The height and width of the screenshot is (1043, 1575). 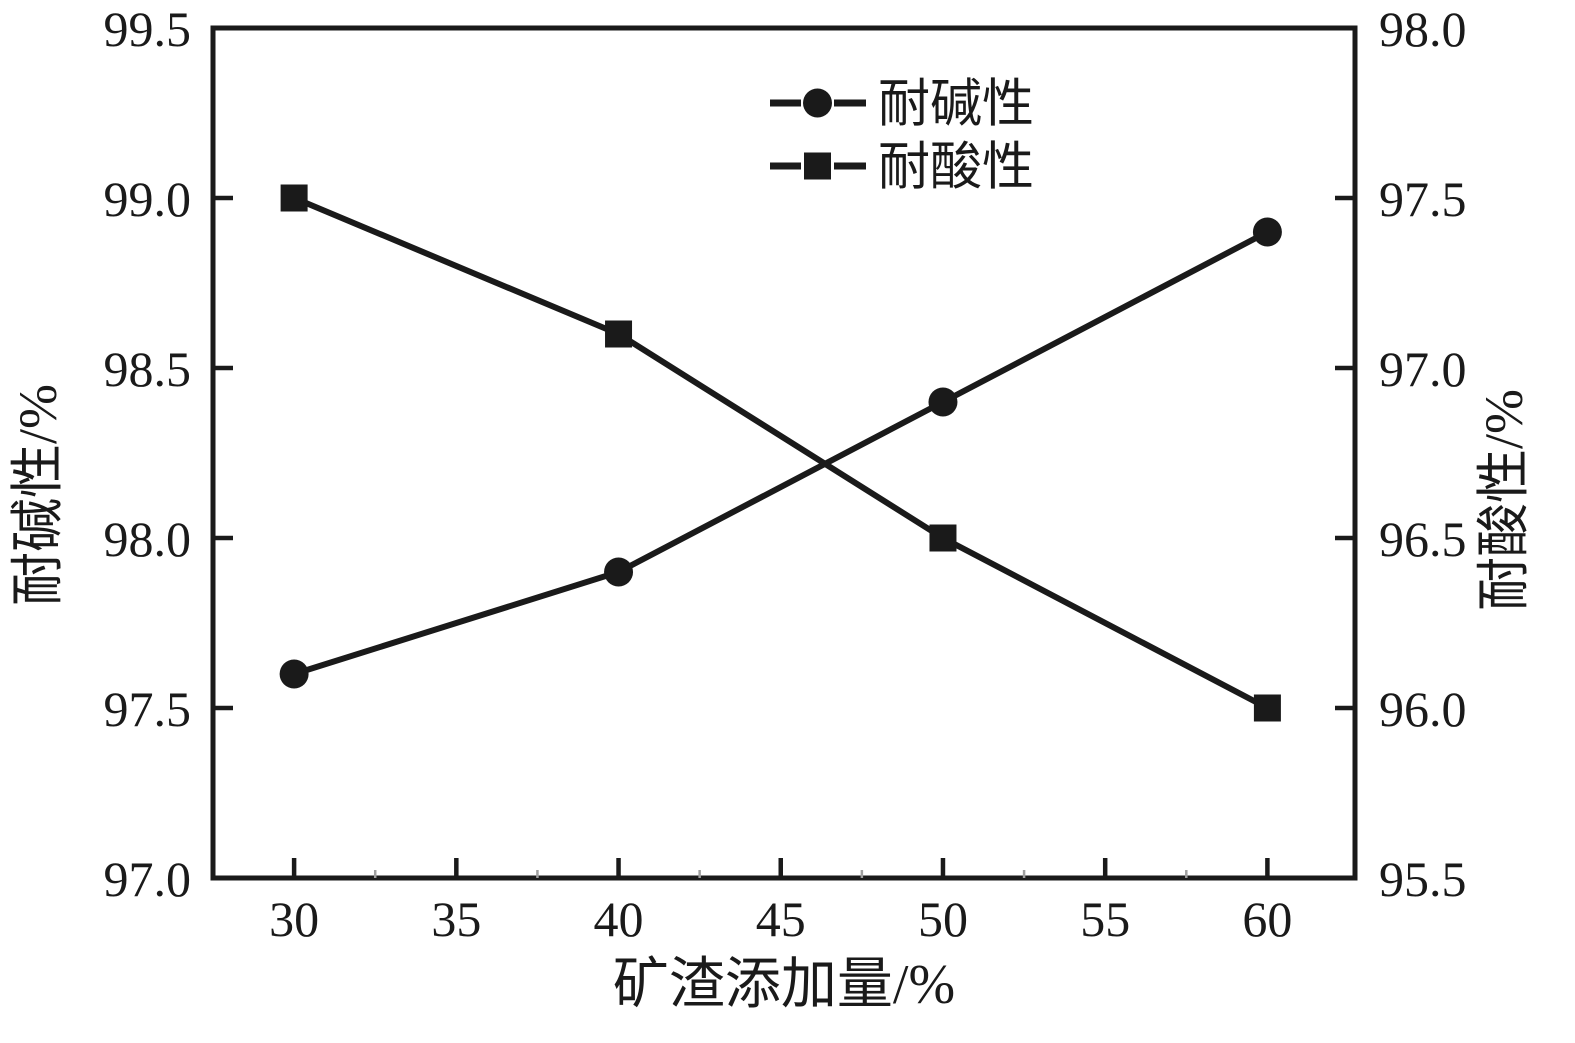 I want to click on legend: 耐碱性 耐酸性, so click(x=902, y=137).